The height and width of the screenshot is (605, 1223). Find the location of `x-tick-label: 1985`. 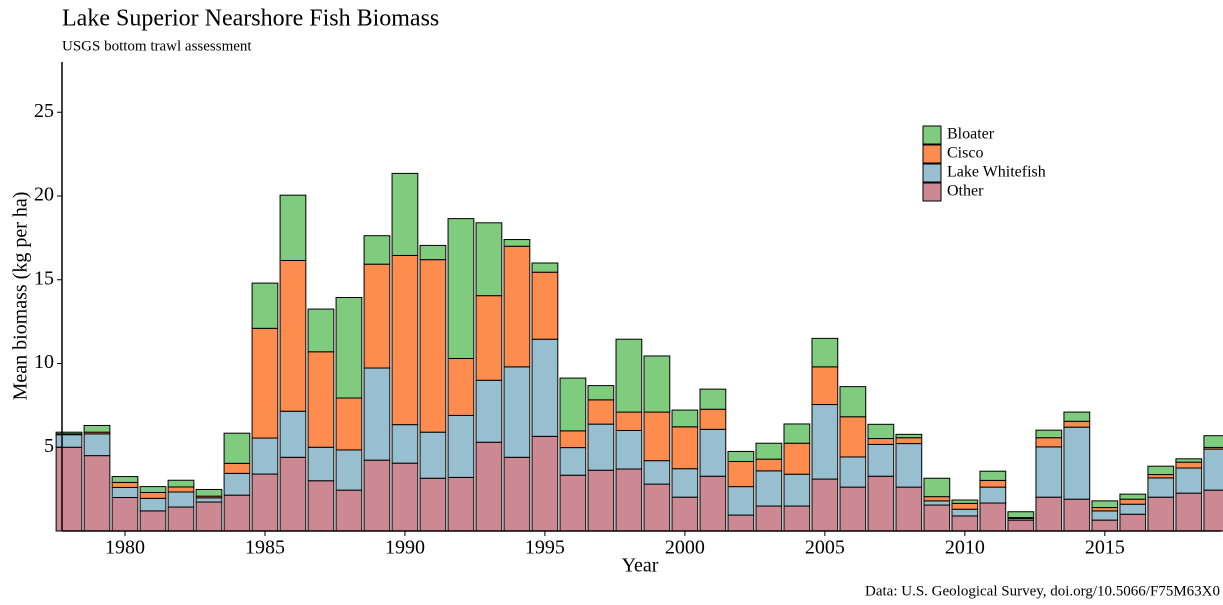

x-tick-label: 1985 is located at coordinates (265, 548).